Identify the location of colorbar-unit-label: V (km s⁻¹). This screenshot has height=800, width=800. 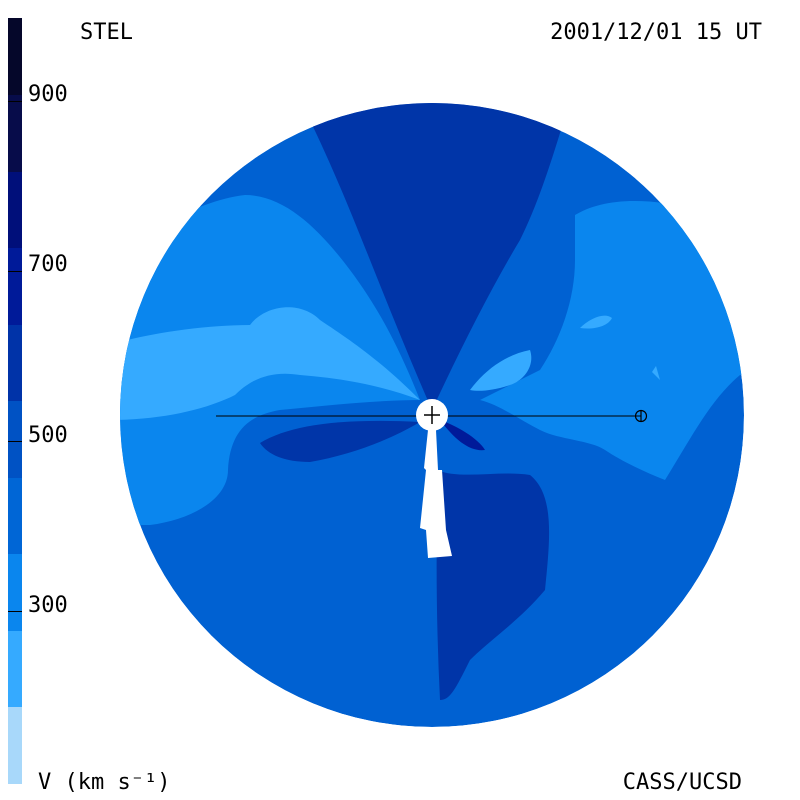
(104, 782).